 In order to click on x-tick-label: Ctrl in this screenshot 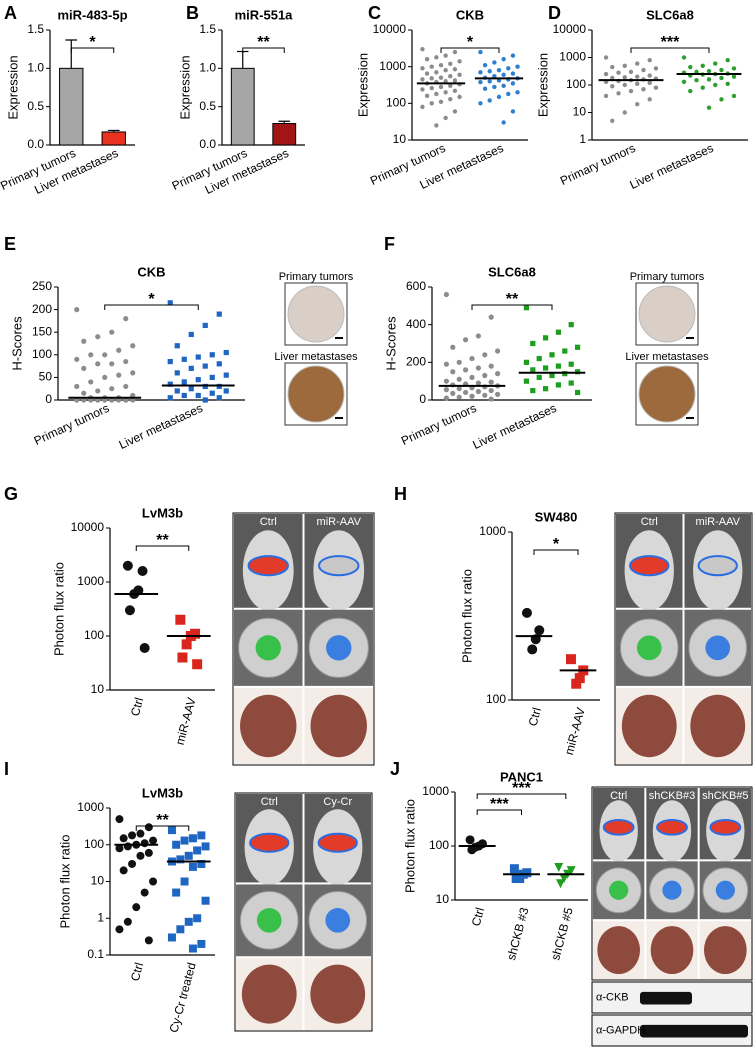, I will do `click(137, 707)`.